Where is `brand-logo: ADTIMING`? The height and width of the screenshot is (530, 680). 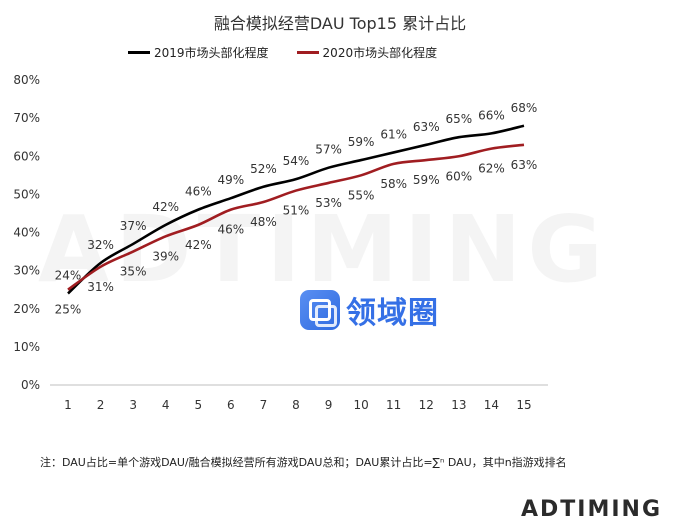 brand-logo: ADTIMING is located at coordinates (591, 509).